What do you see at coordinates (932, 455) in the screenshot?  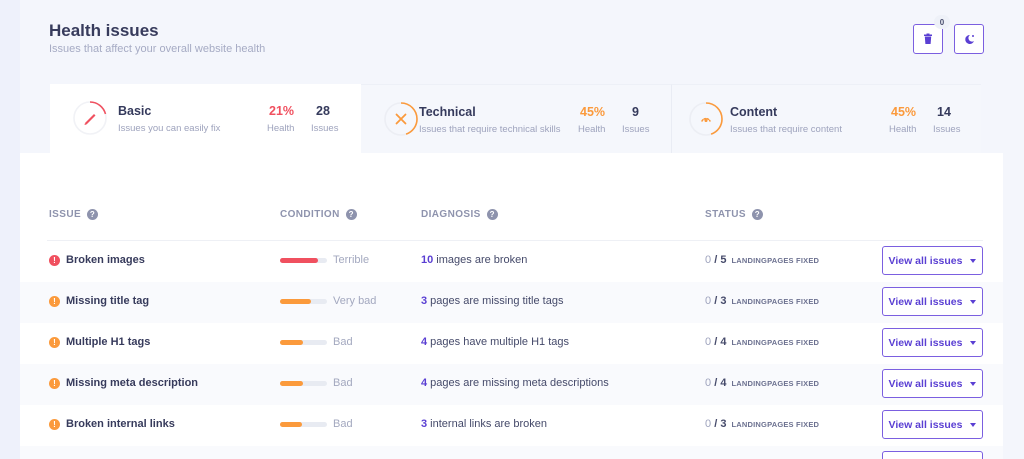 I see `view-all-issues-button` at bounding box center [932, 455].